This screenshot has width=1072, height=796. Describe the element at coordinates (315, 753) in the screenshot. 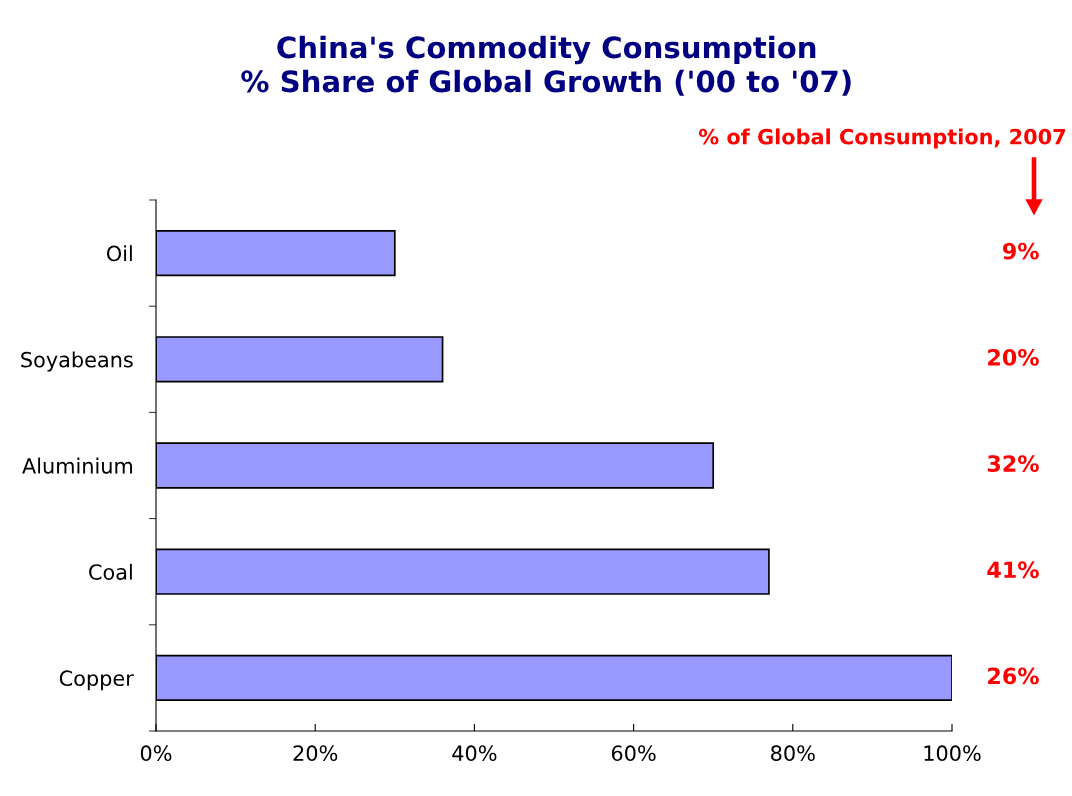

I see `x-tick-label: 20%` at that location.